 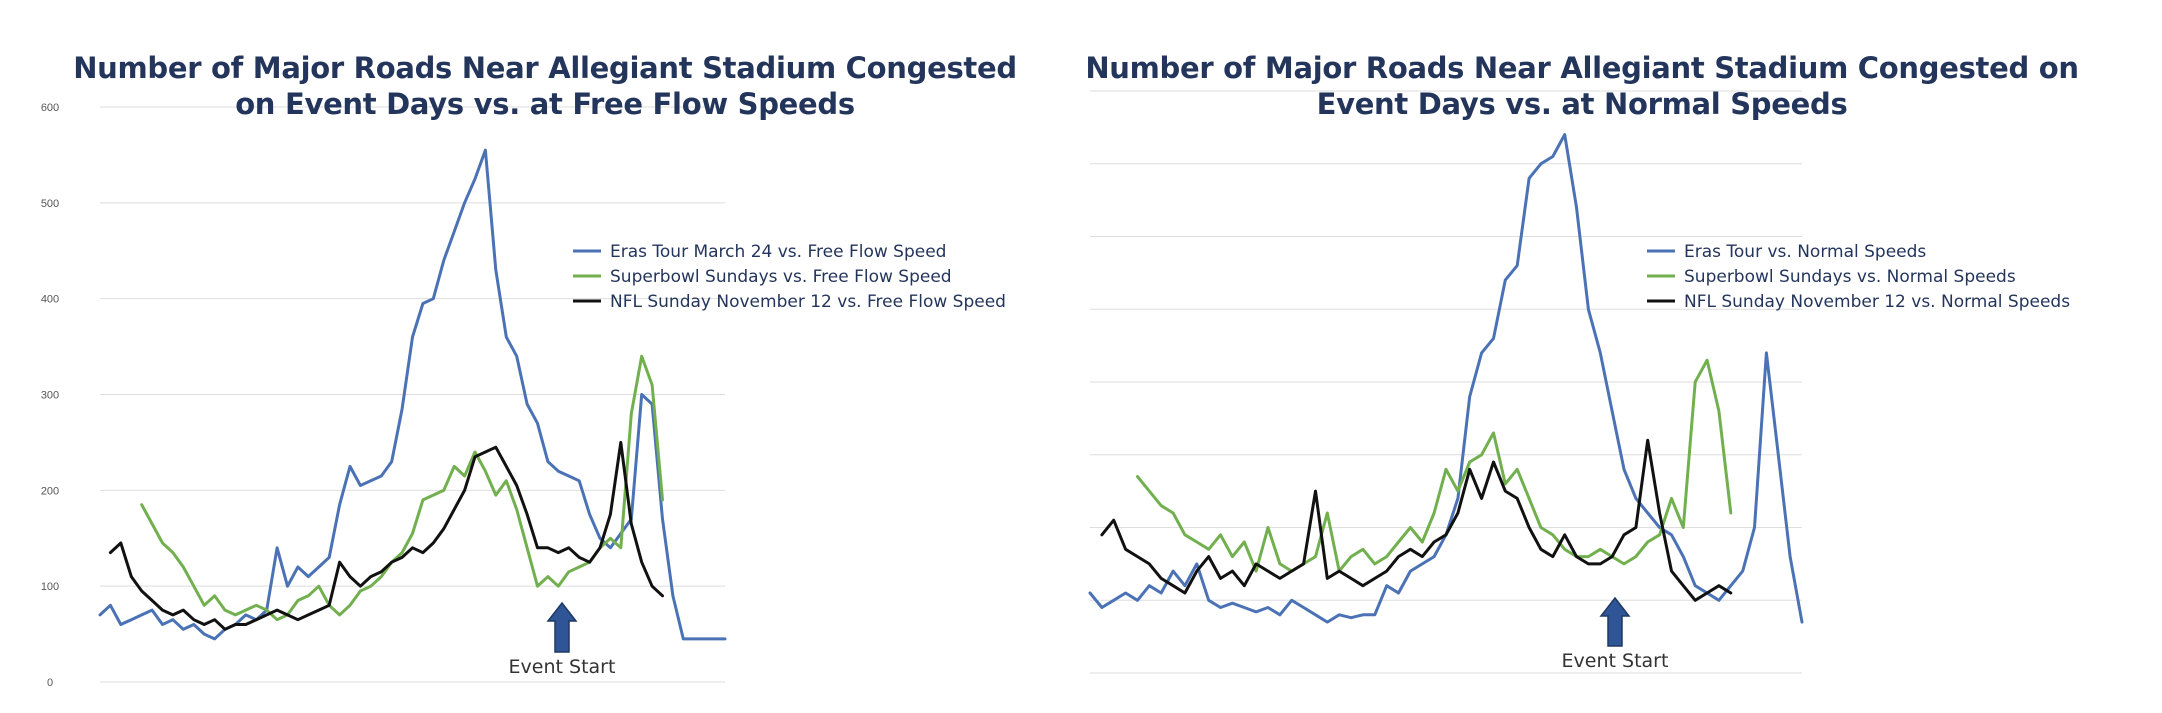 I want to click on left-event-start-arrow-icon, so click(x=562, y=627).